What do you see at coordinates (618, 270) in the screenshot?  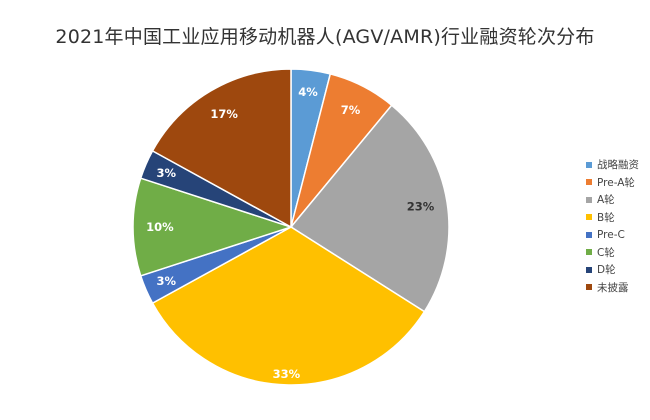 I see `legend-item: D轮` at bounding box center [618, 270].